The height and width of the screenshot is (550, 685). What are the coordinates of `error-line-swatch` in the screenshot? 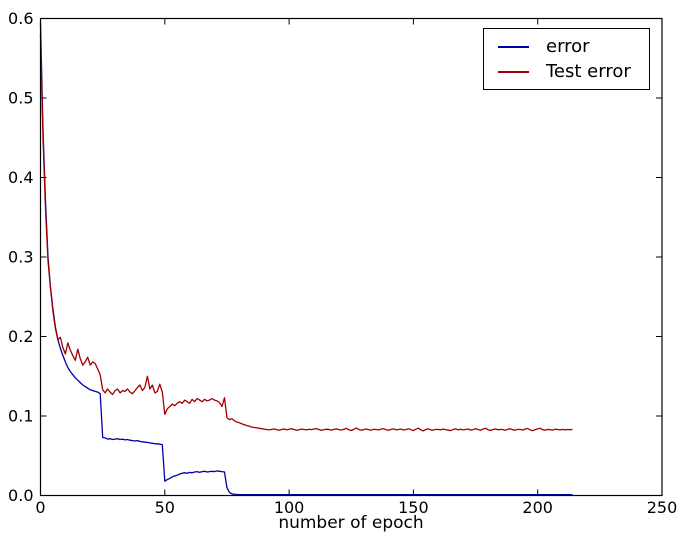 It's located at (513, 46).